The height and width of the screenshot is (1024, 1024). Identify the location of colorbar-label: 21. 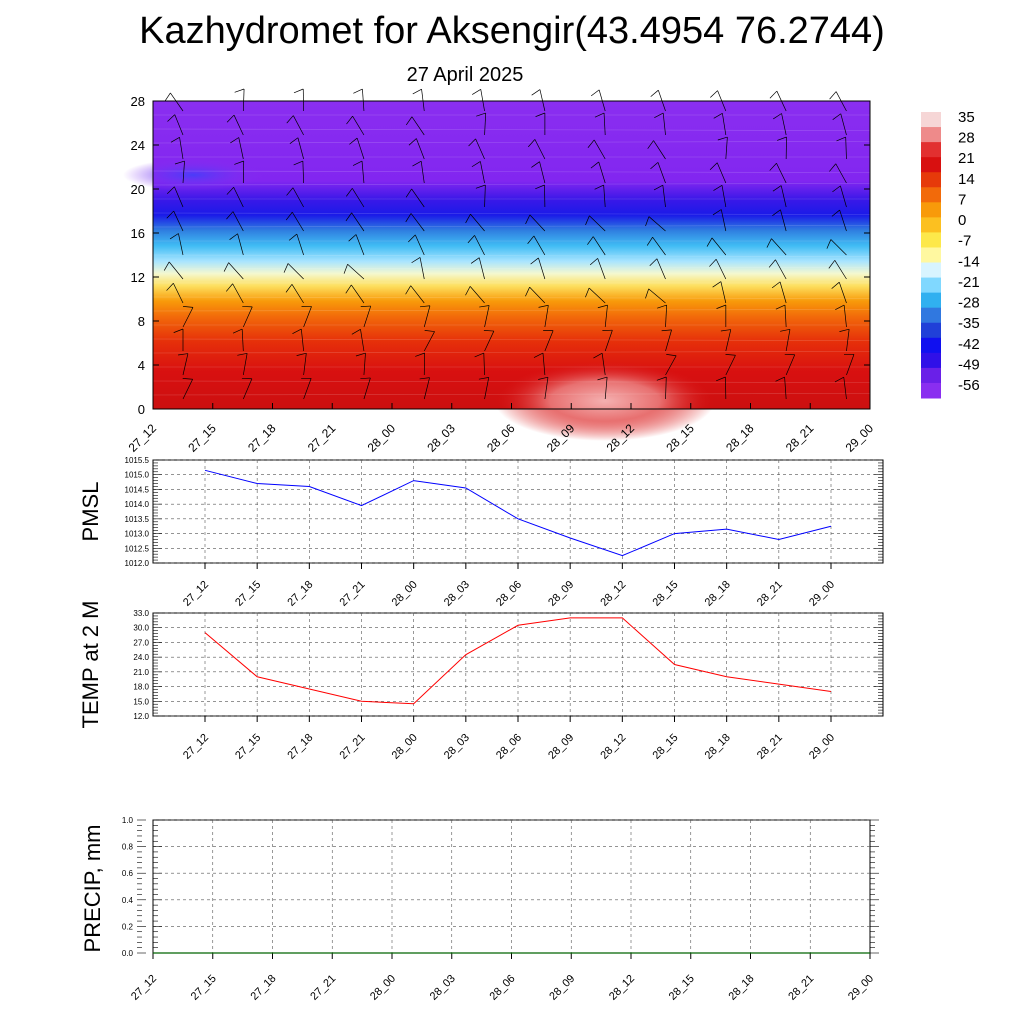
(966, 158).